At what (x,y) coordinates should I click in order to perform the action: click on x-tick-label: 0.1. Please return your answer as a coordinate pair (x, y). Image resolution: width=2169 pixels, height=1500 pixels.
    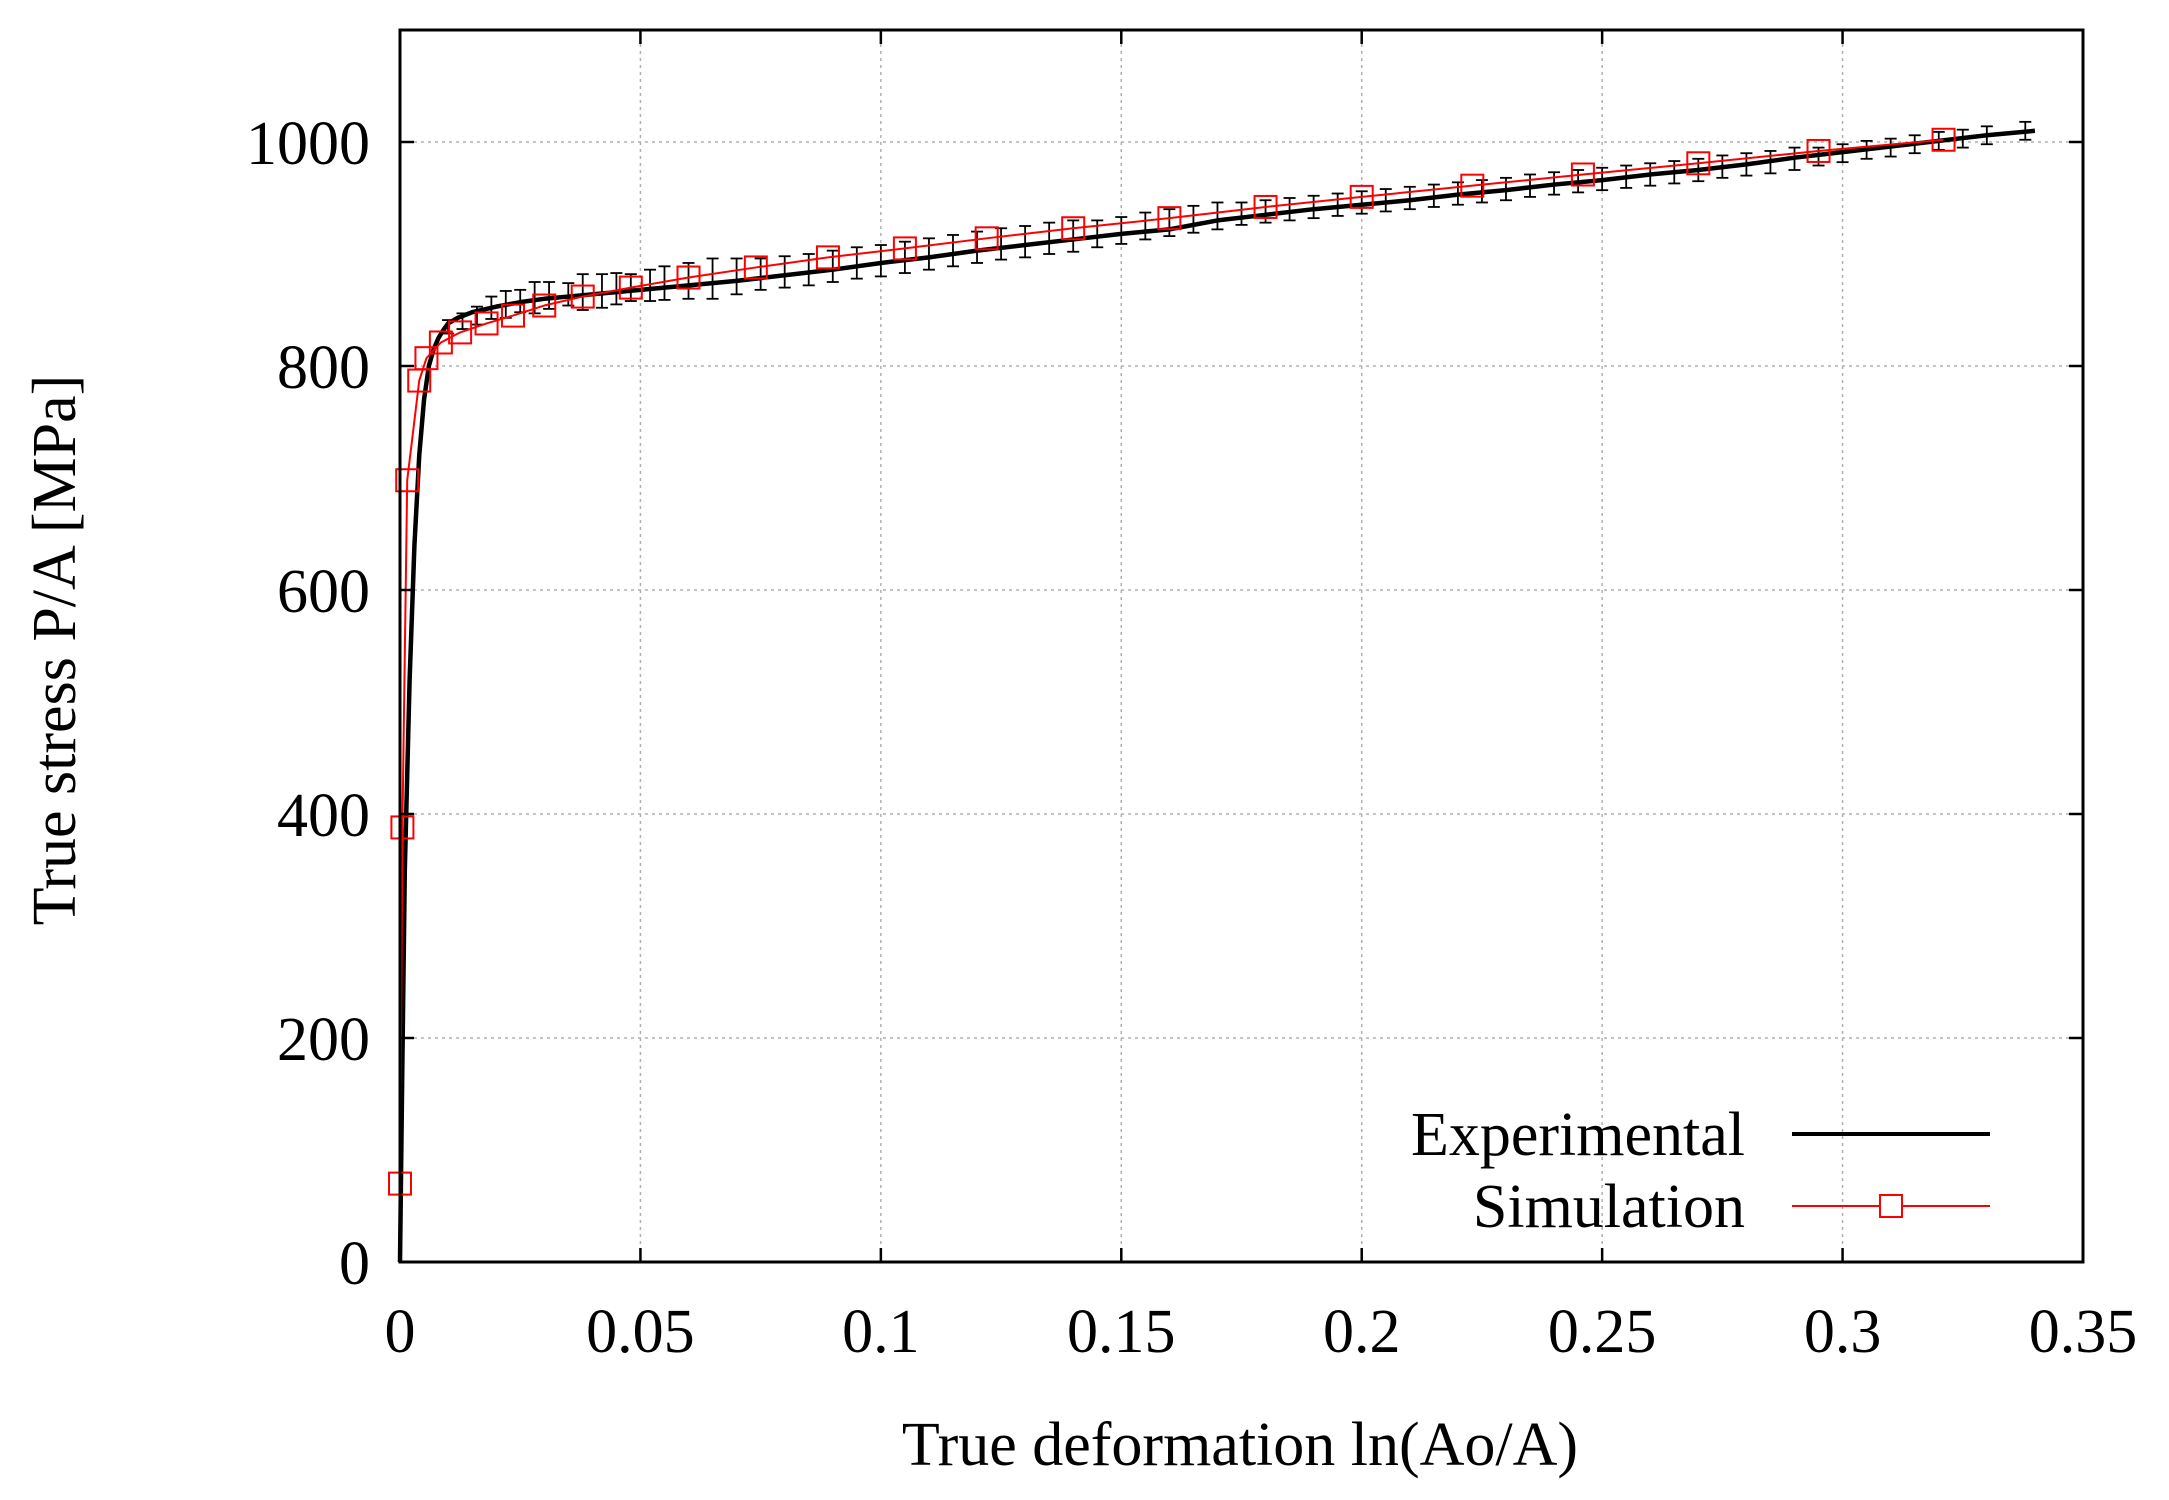
    Looking at the image, I should click on (881, 1332).